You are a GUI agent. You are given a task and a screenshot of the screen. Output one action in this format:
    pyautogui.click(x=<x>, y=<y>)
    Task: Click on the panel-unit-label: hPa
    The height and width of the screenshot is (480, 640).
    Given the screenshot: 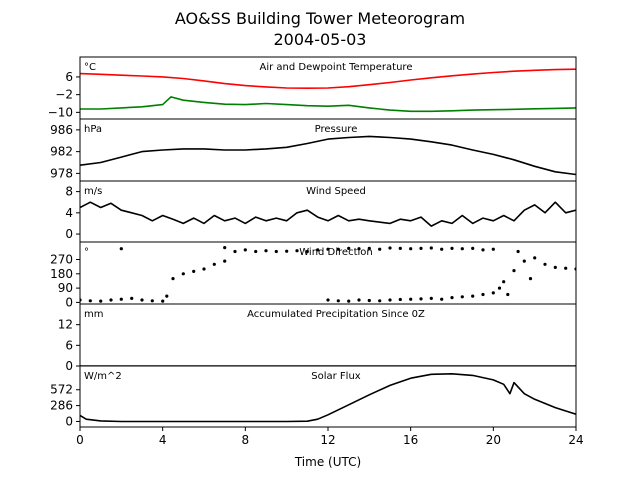 What is the action you would take?
    pyautogui.click(x=93, y=129)
    